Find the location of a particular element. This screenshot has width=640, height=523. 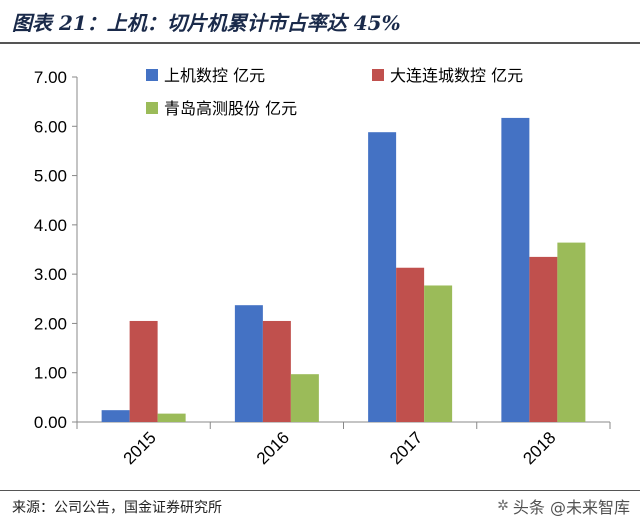

chart-title: 图表 21：上机：切片机累计市占率达 45% is located at coordinates (206, 23).